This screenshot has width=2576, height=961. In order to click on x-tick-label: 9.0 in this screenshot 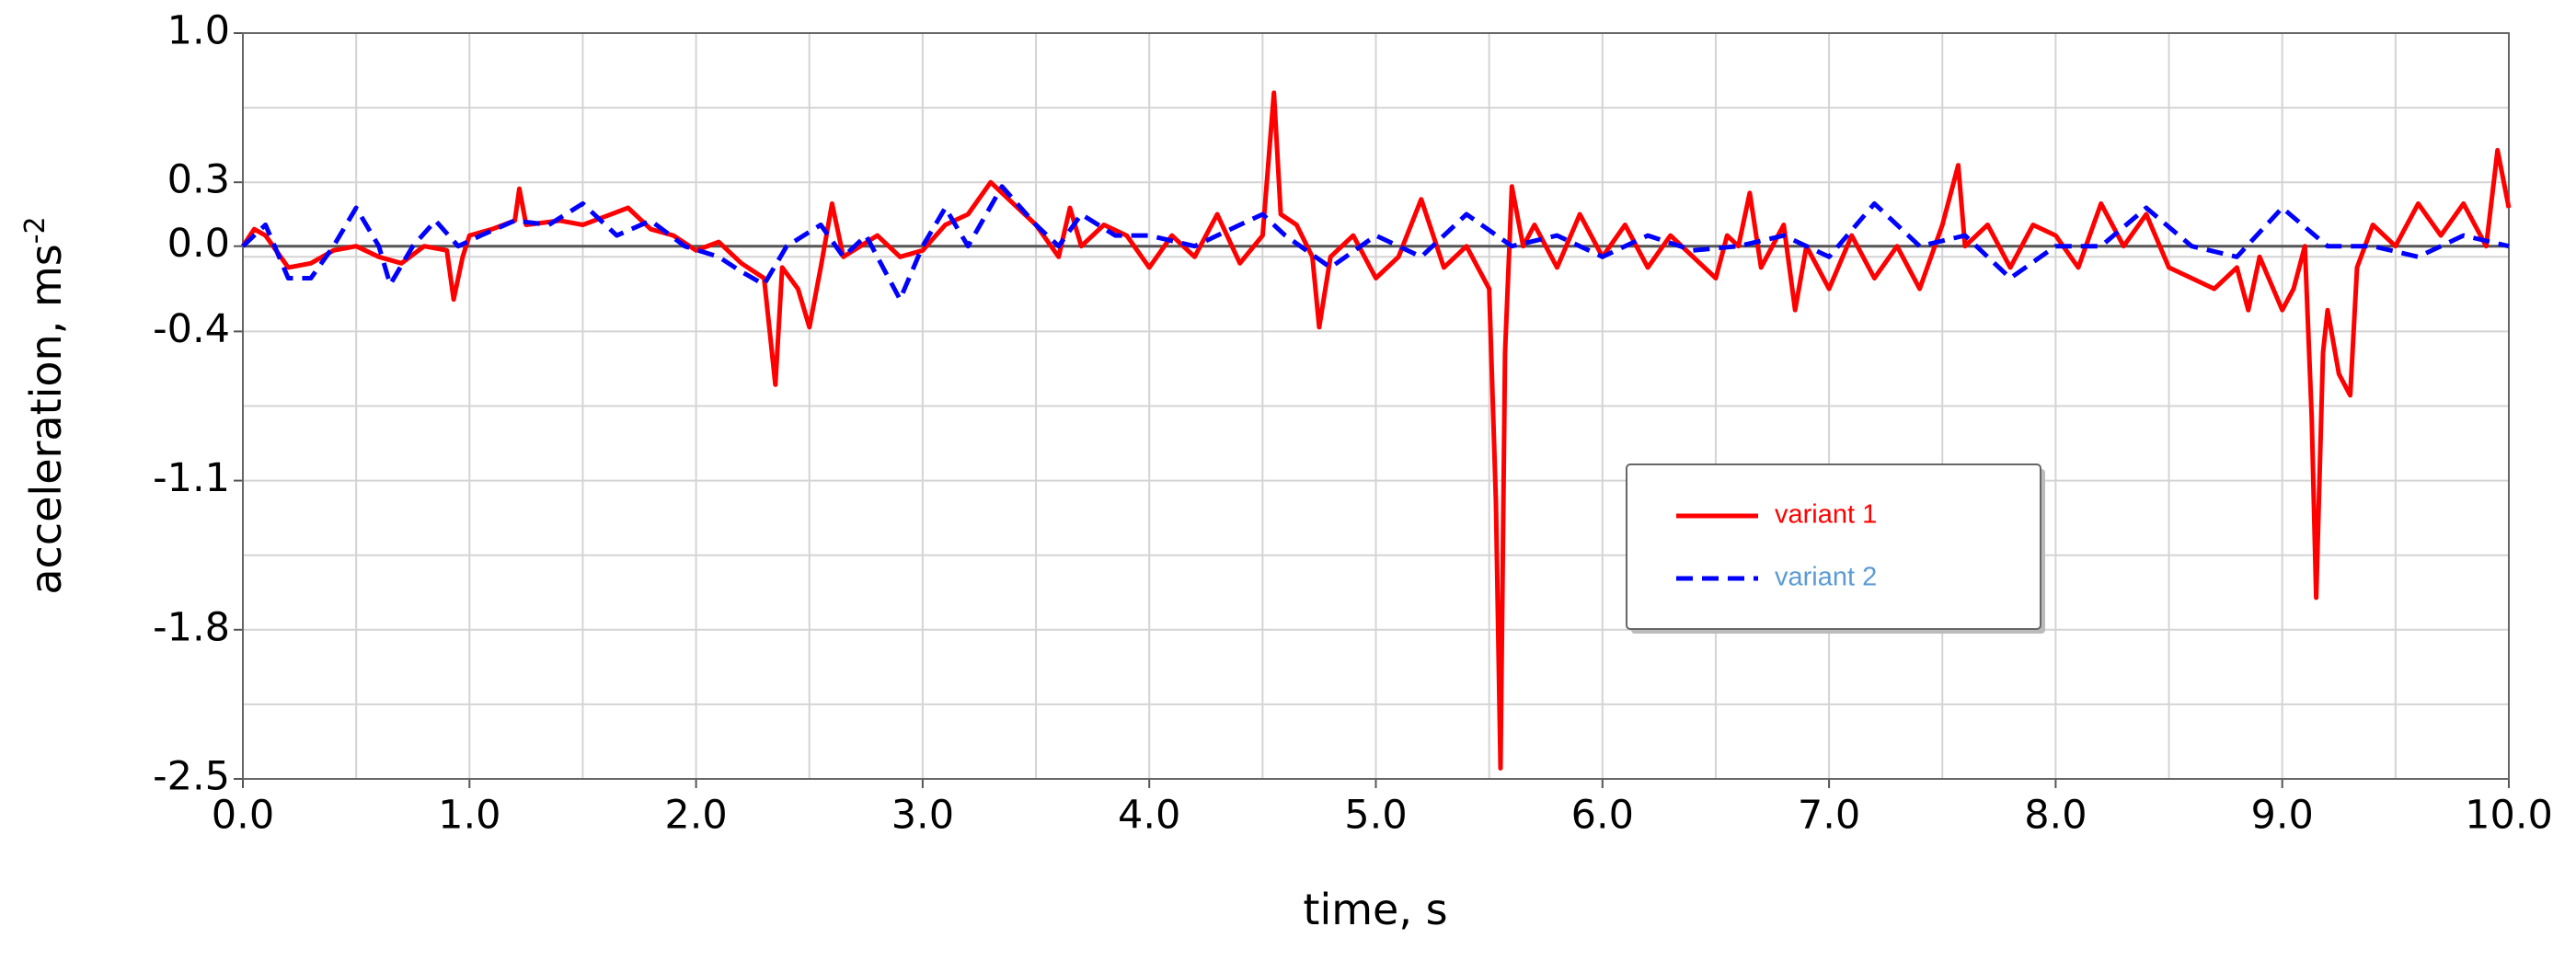, I will do `click(2282, 816)`.